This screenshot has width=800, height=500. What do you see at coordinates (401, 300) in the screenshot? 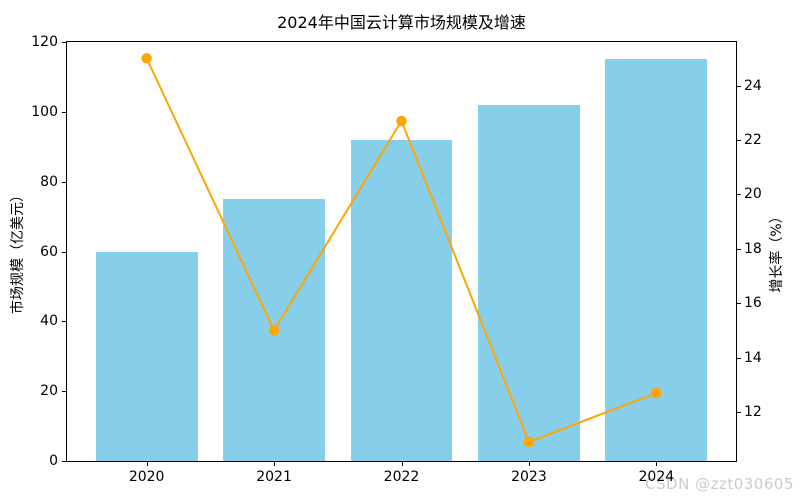
I see `bar-2022` at bounding box center [401, 300].